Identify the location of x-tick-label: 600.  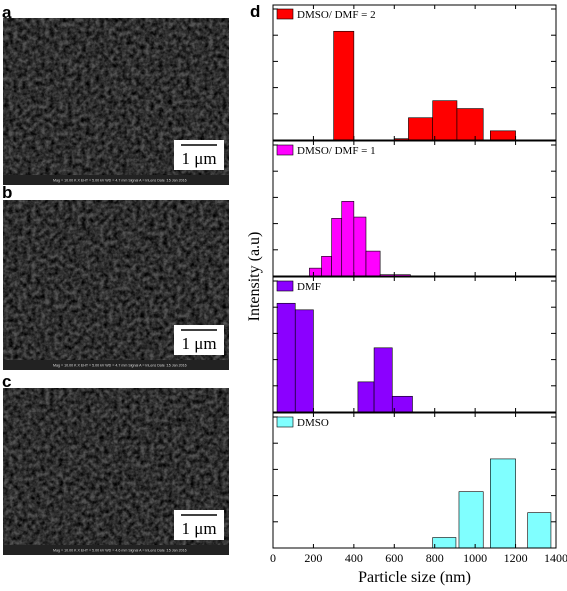
(394, 558).